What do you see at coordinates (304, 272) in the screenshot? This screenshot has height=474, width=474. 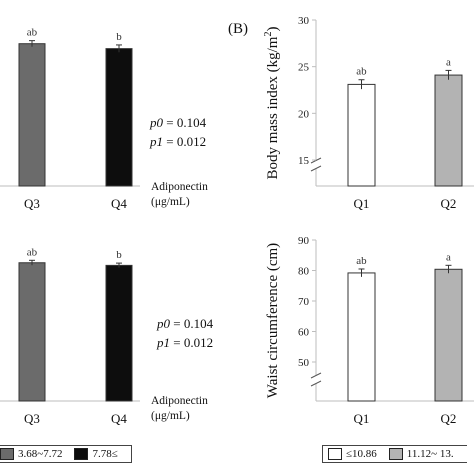 I see `y-tick-label: 80` at bounding box center [304, 272].